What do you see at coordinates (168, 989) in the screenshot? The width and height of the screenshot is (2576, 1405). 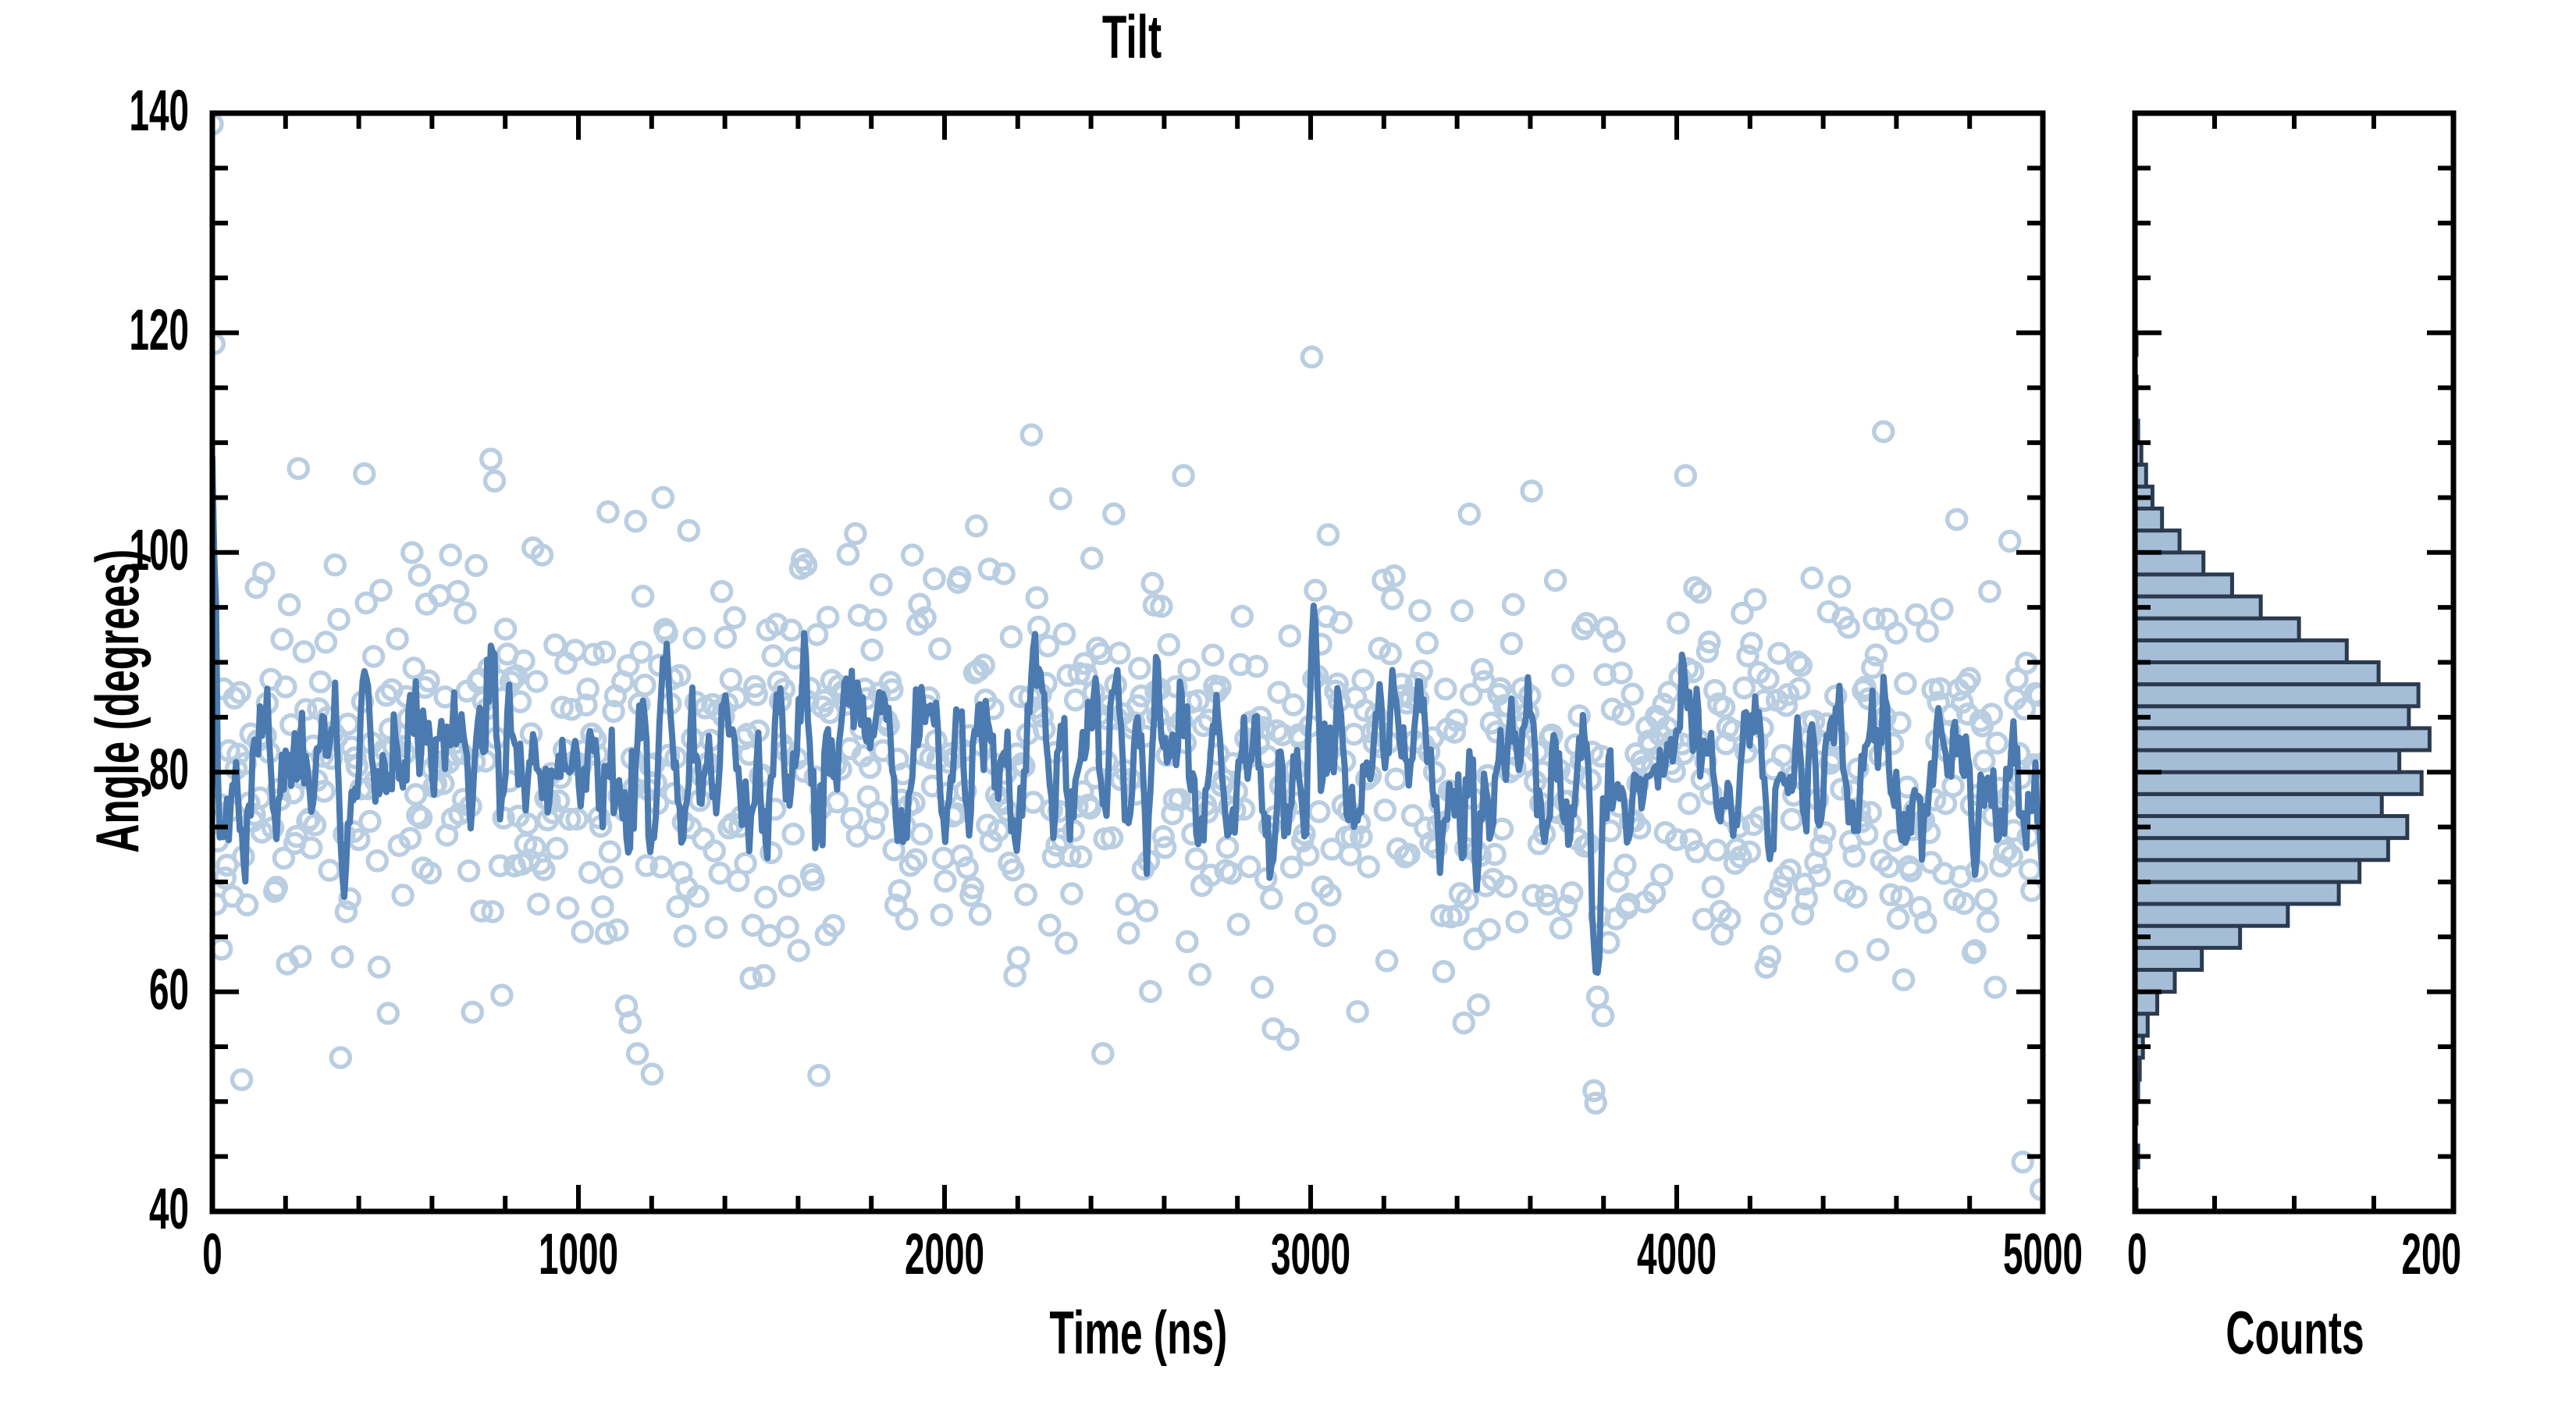 I see `y-tick-label: 60` at bounding box center [168, 989].